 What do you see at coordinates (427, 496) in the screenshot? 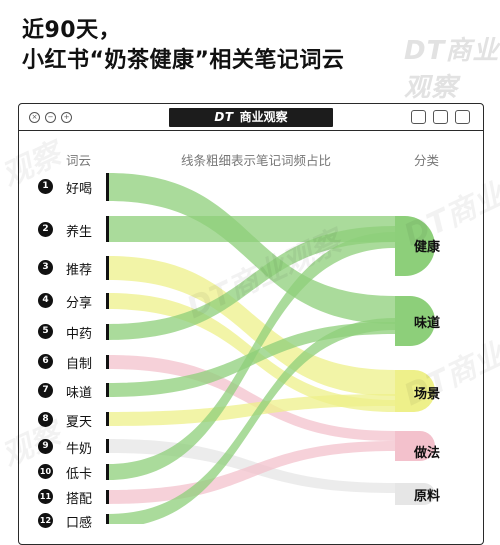
I see `category-label: 原料` at bounding box center [427, 496].